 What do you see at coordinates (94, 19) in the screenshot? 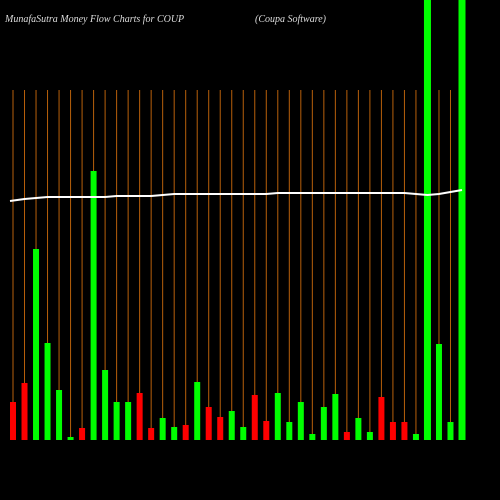
I see `chart-title: MunafaSutra Money Flow Charts for COUP` at bounding box center [94, 19].